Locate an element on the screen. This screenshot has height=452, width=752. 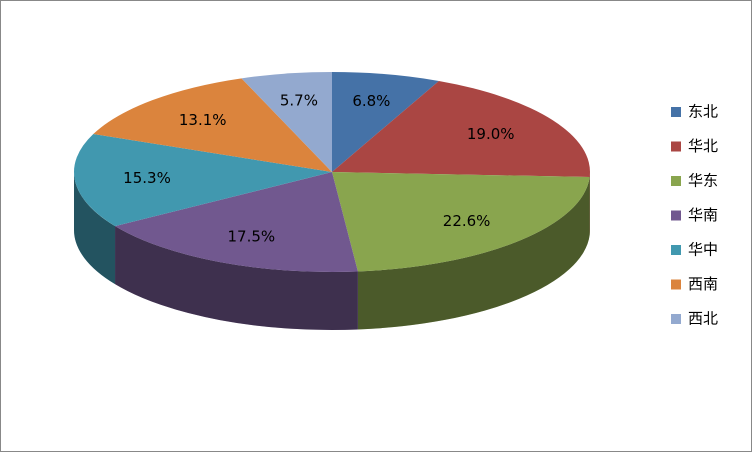
data-label: 6.8% is located at coordinates (371, 101).